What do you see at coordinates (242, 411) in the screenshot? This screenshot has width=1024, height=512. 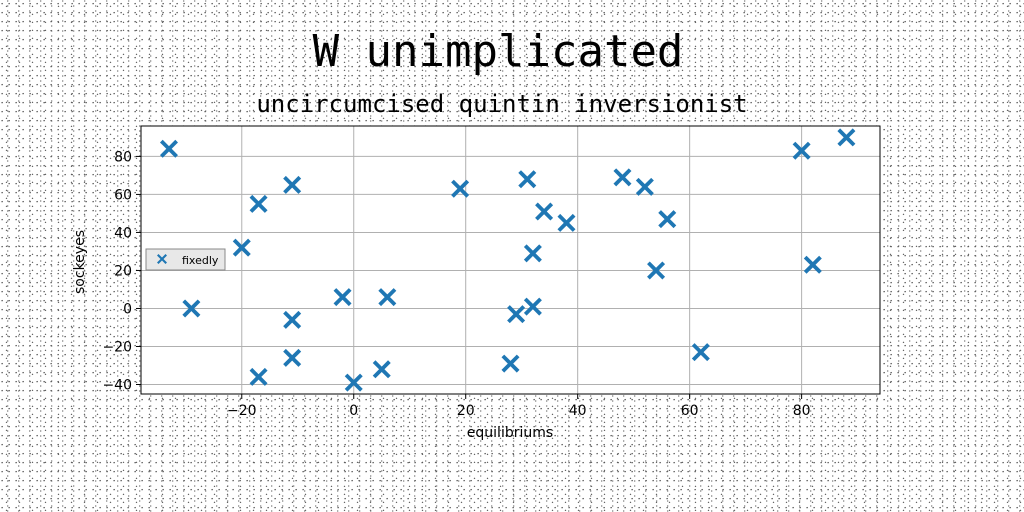 I see `x-tick-label: −20` at bounding box center [242, 411].